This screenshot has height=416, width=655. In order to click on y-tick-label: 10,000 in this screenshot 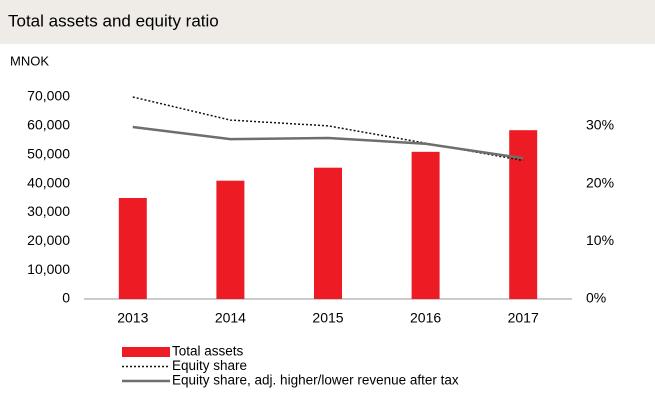, I will do `click(48, 269)`.